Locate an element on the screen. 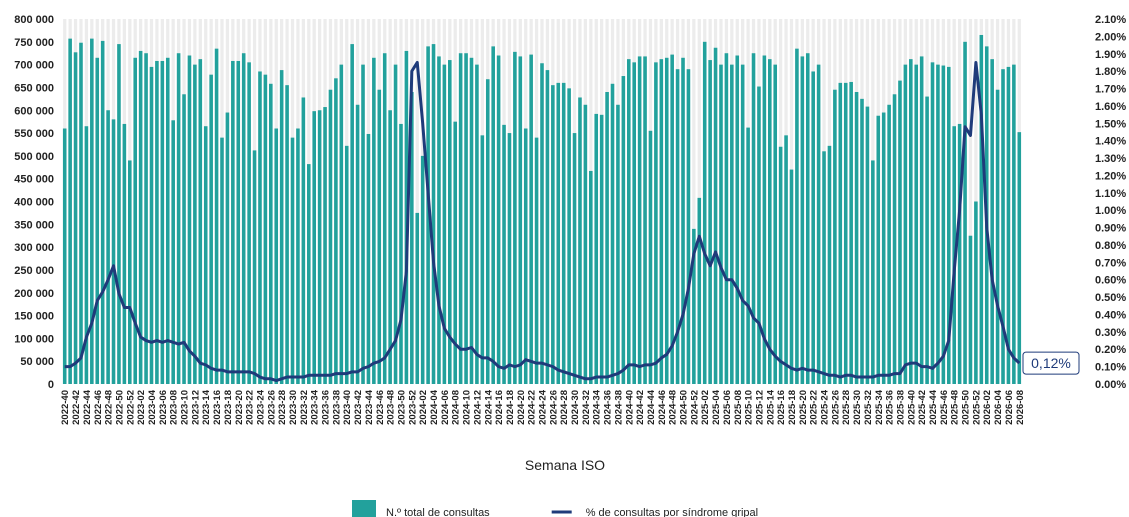  legend-swatch is located at coordinates (364, 508).